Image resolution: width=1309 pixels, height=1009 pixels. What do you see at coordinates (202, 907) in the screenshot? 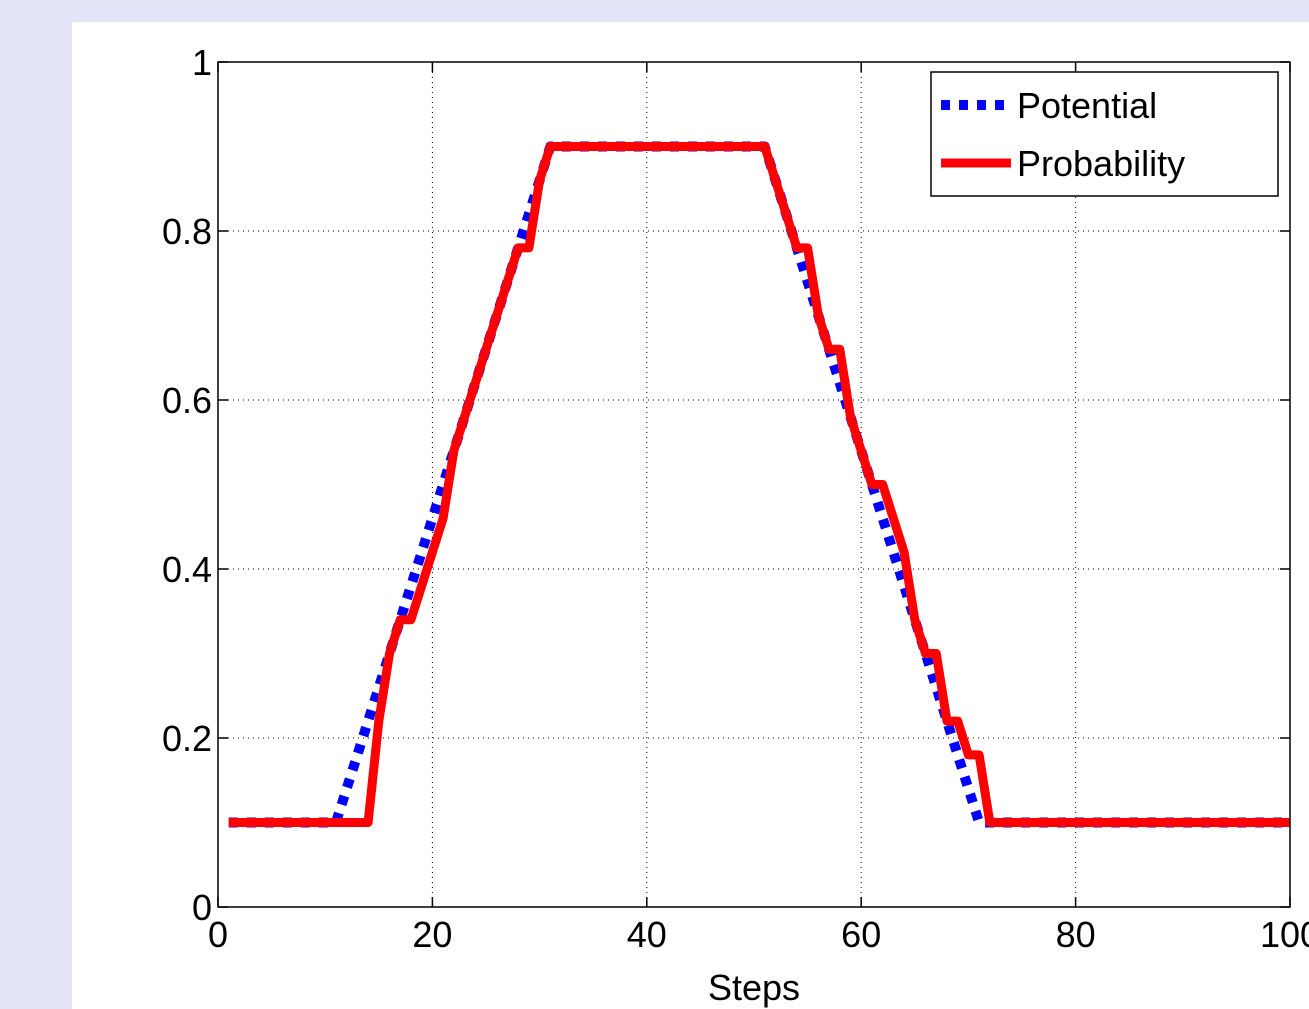
I see `y-tick-label: 0` at bounding box center [202, 907].